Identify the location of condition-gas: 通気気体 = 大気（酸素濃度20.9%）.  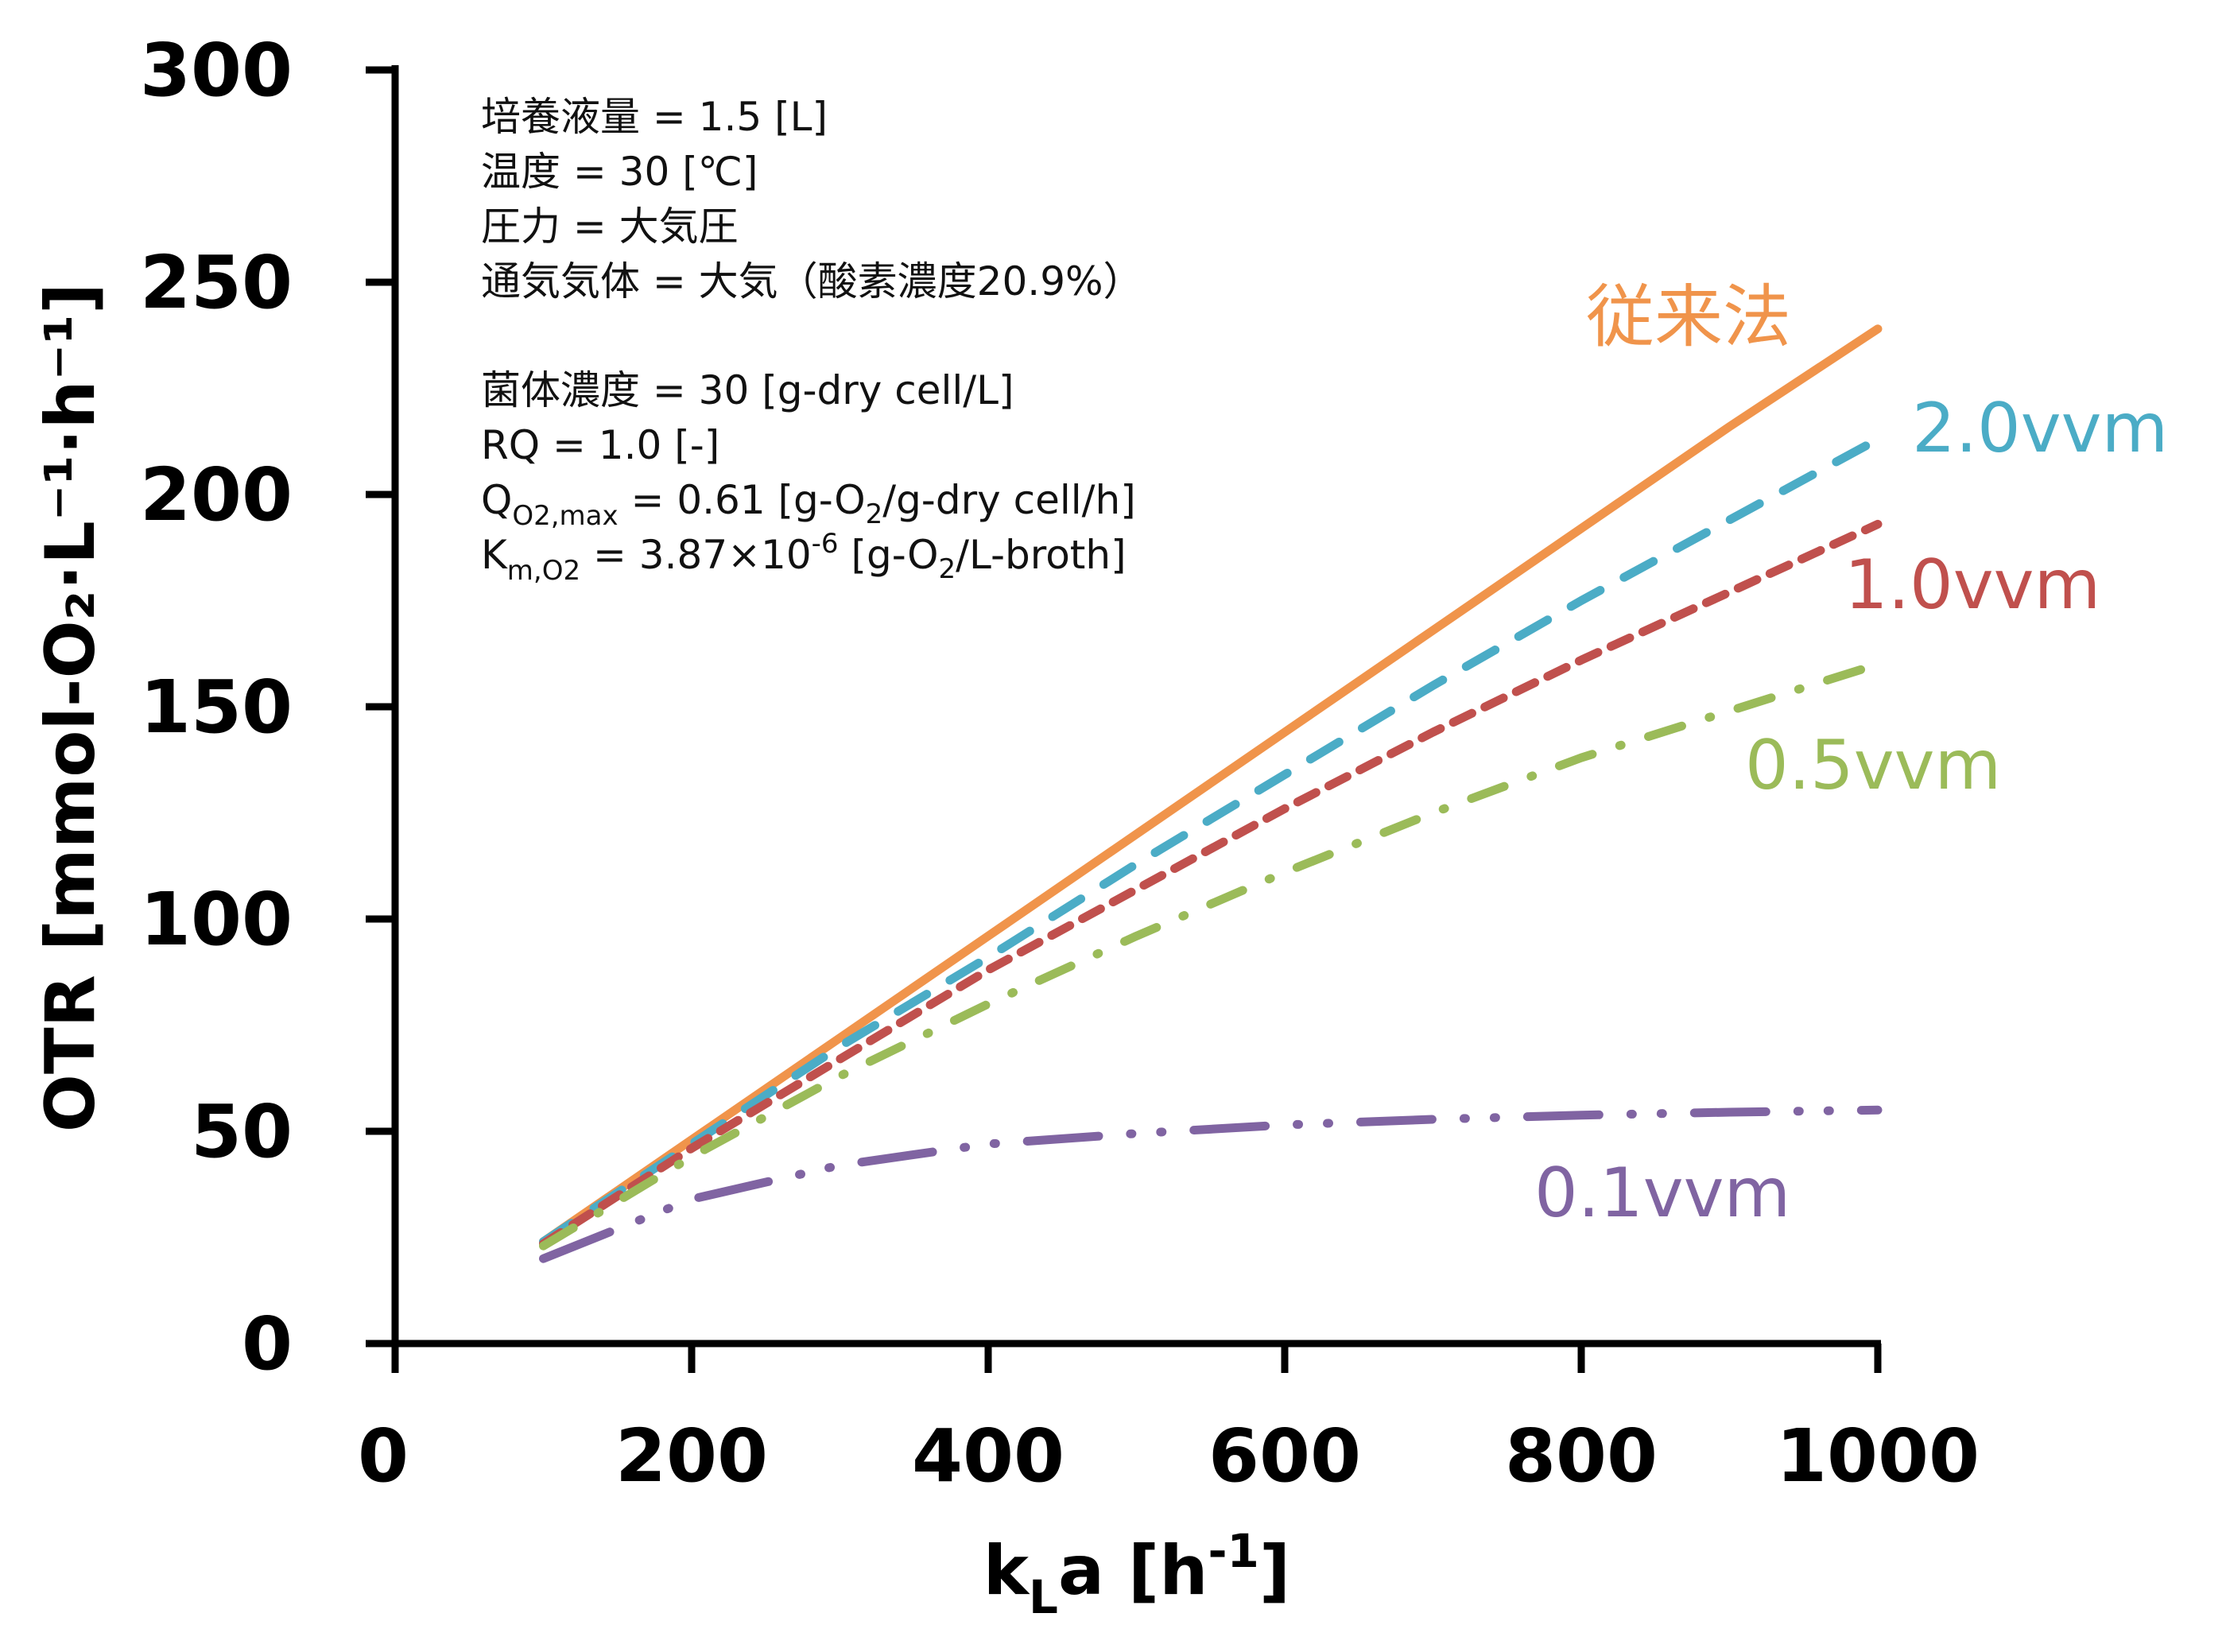
(812, 281).